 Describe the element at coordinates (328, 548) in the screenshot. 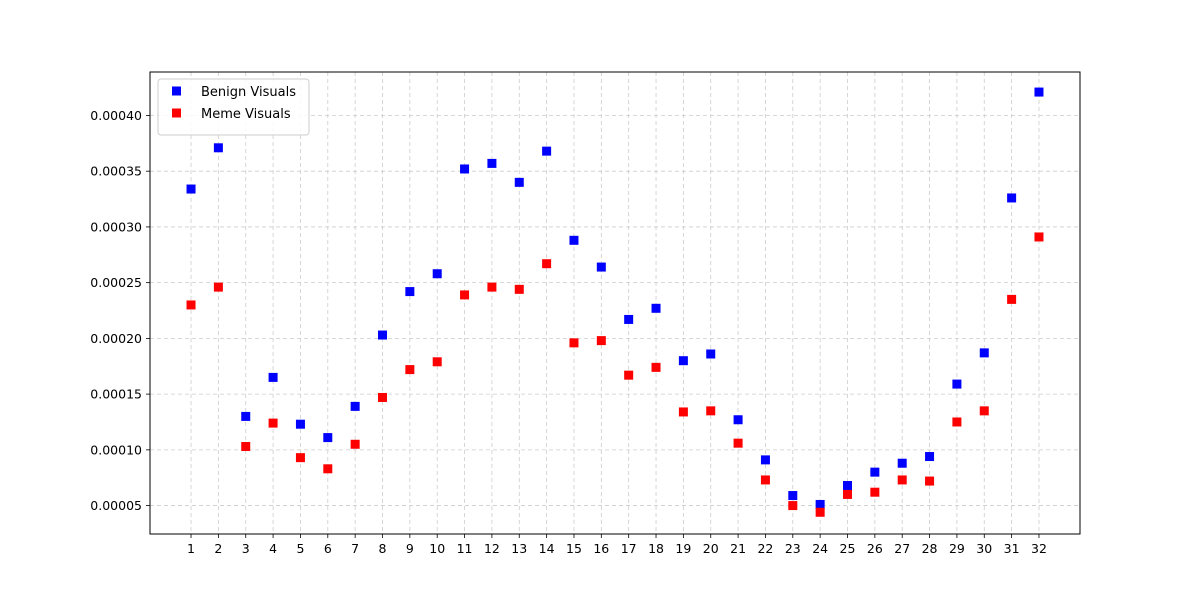

I see `x-tick-label: 6` at that location.